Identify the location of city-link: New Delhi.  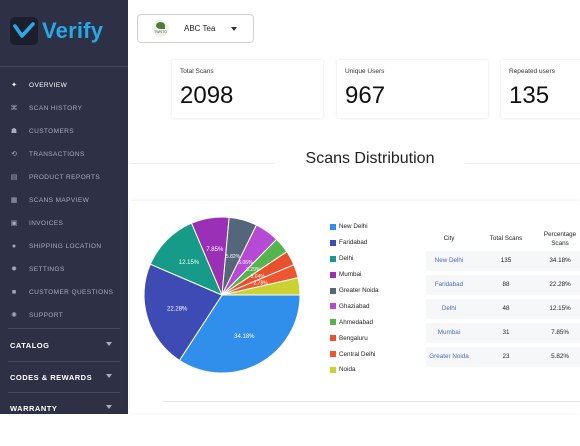
(449, 260).